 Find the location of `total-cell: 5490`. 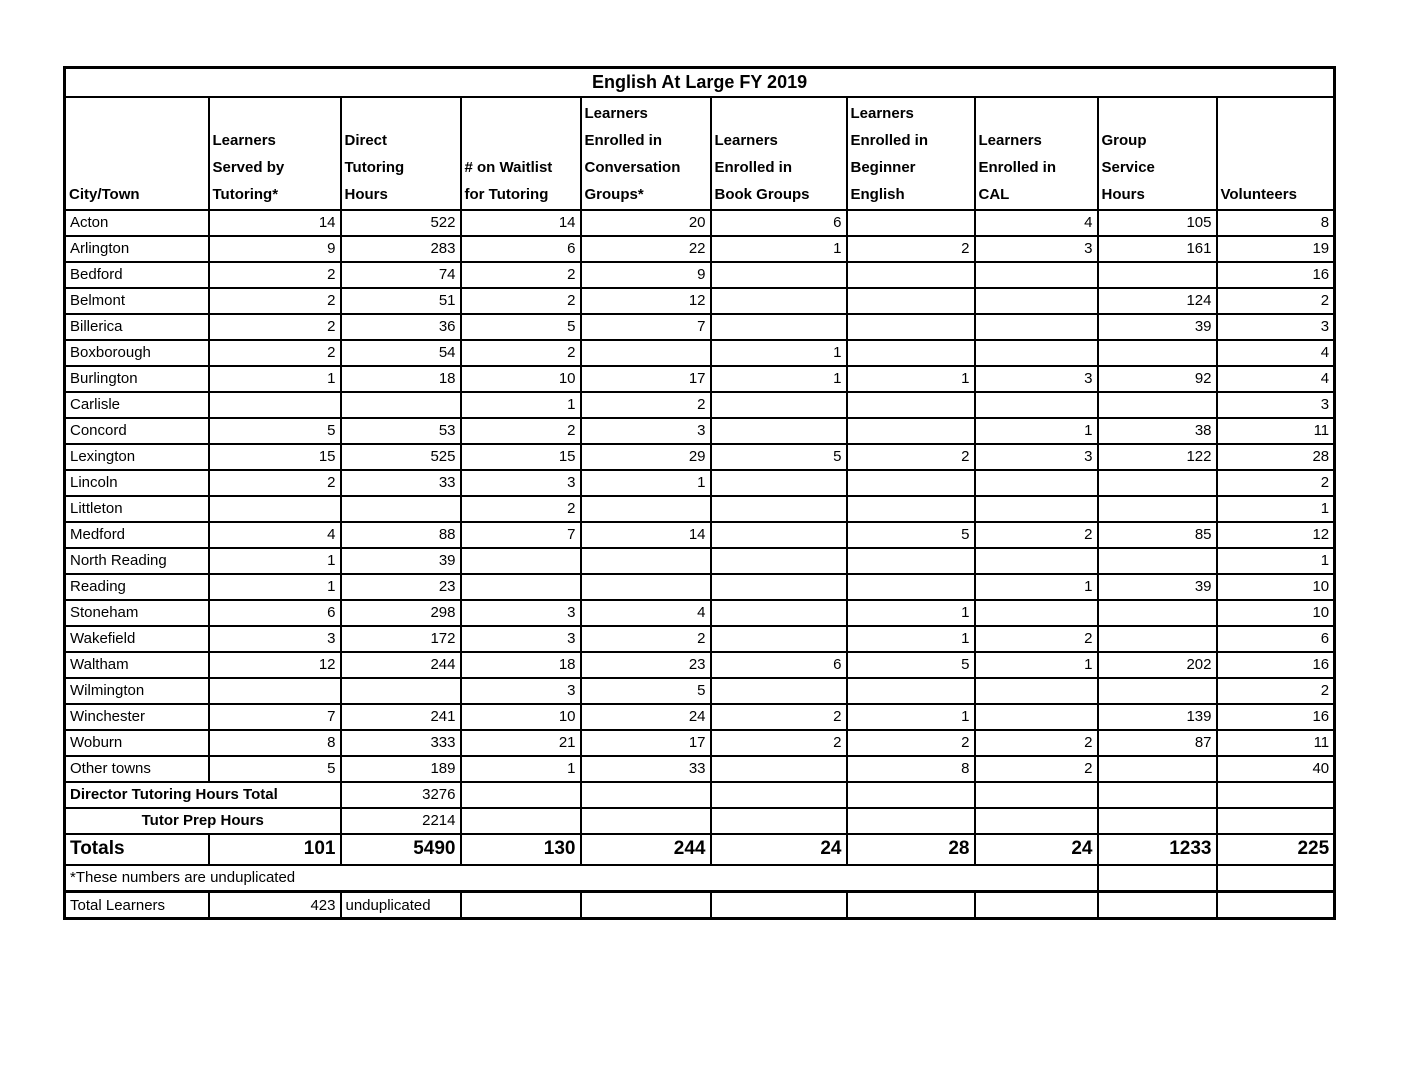

total-cell: 5490 is located at coordinates (400, 849).